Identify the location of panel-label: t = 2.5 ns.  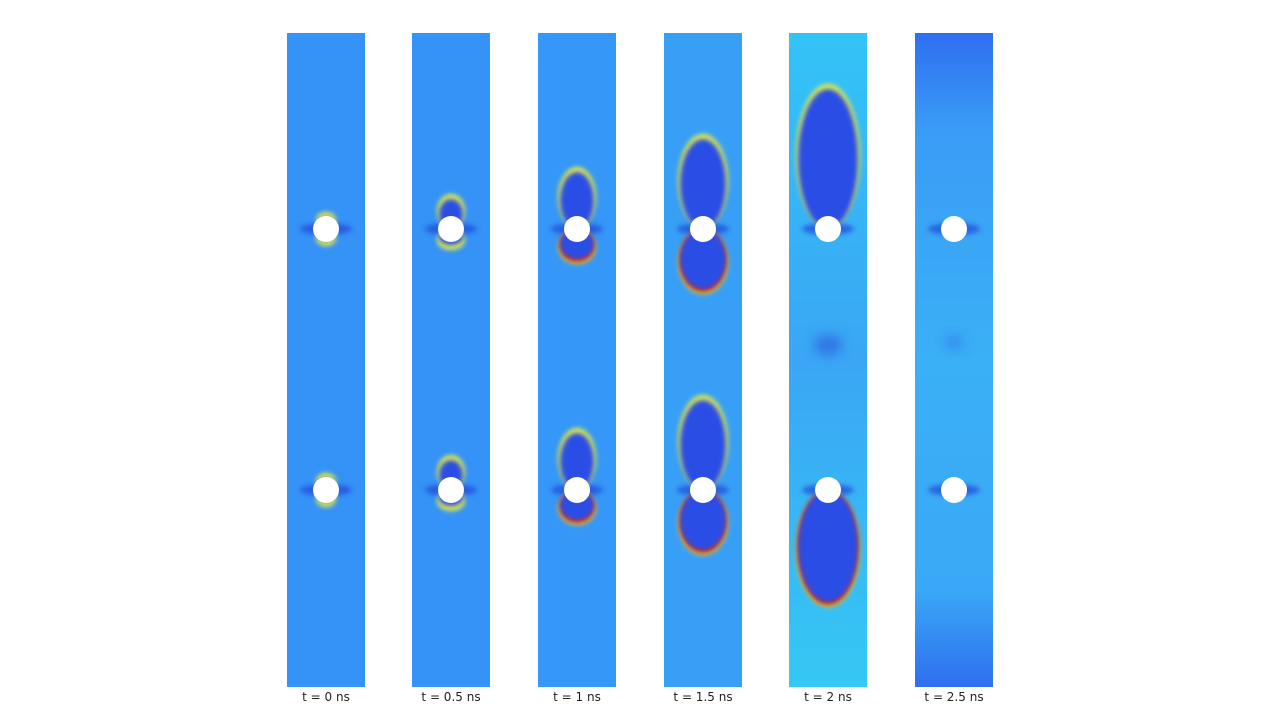
(953, 697).